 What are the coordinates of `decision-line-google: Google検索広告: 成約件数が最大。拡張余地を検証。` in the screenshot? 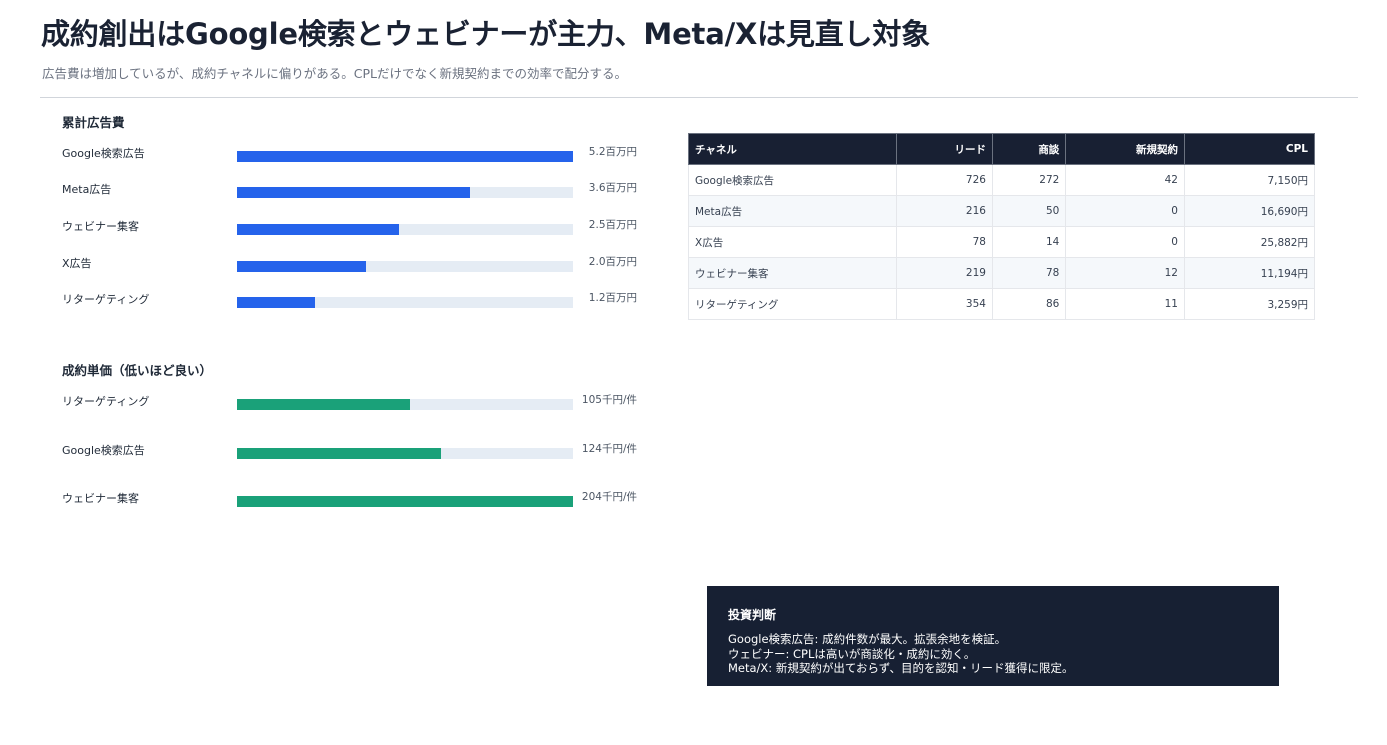 It's located at (867, 639).